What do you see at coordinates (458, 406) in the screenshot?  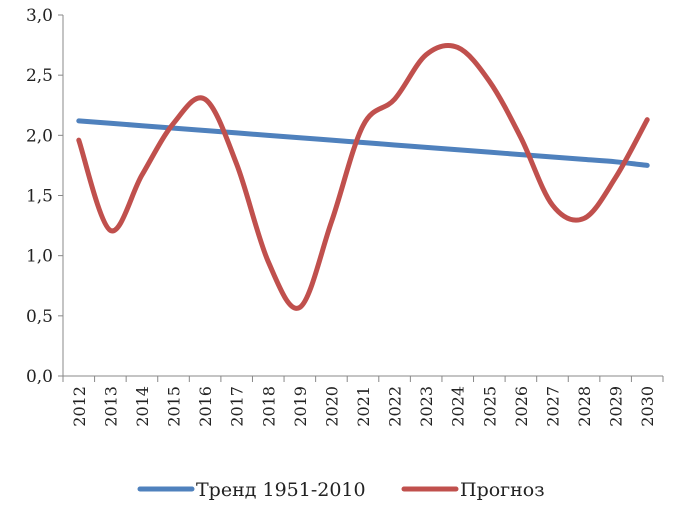 I see `x-tick-label: 2024` at bounding box center [458, 406].